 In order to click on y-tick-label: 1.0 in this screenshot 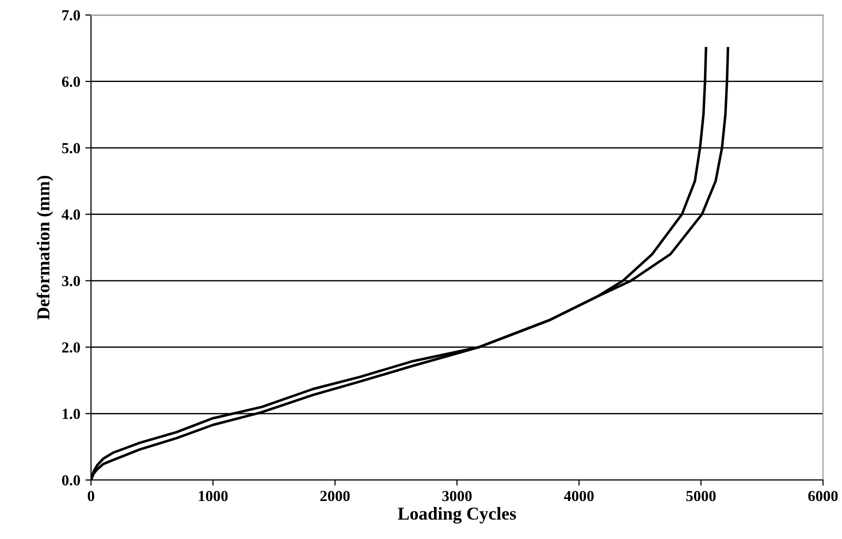, I will do `click(71, 414)`.